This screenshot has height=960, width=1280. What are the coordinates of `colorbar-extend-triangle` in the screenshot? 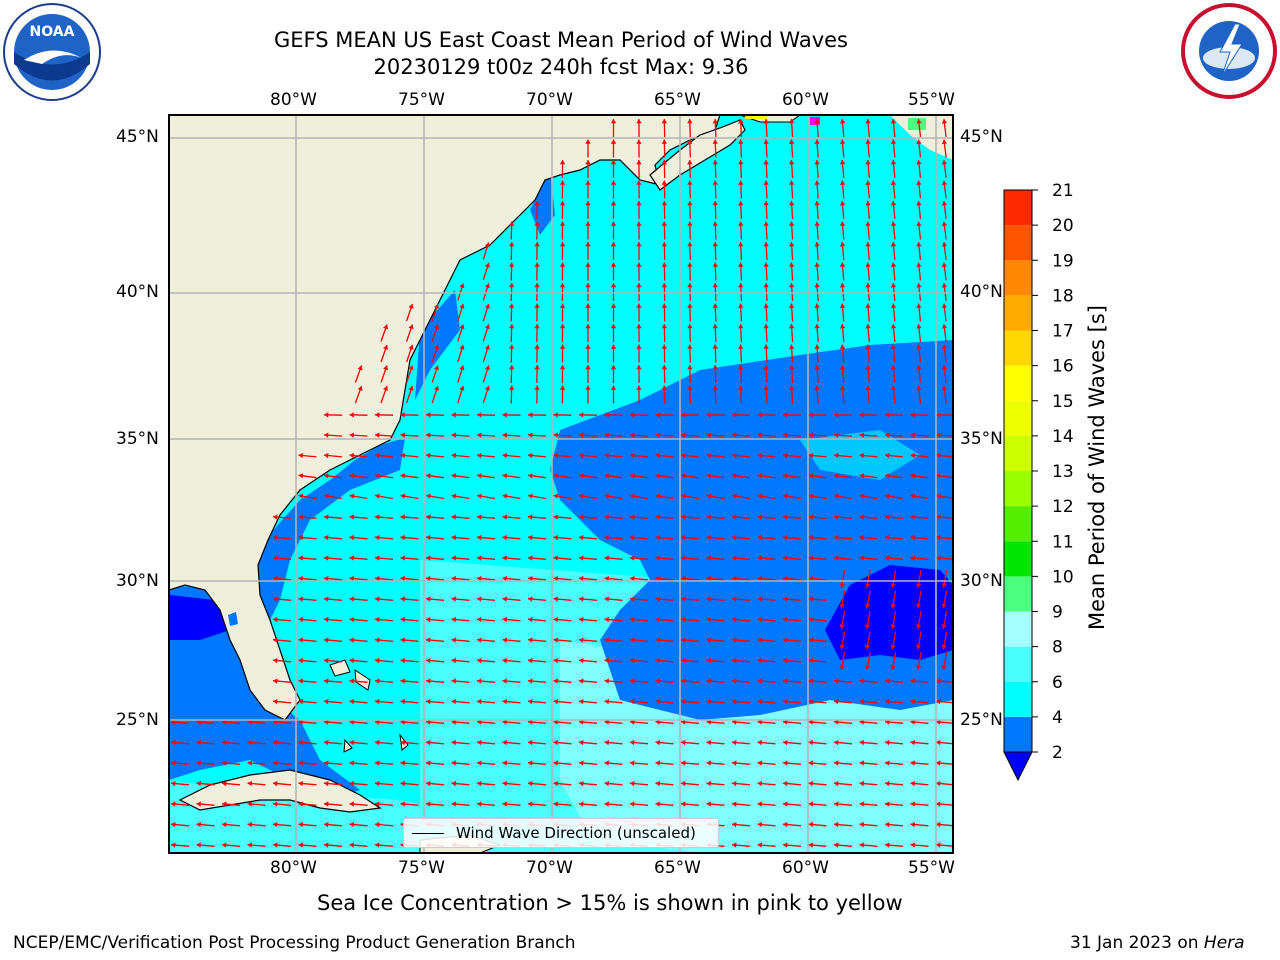 It's located at (1018, 766).